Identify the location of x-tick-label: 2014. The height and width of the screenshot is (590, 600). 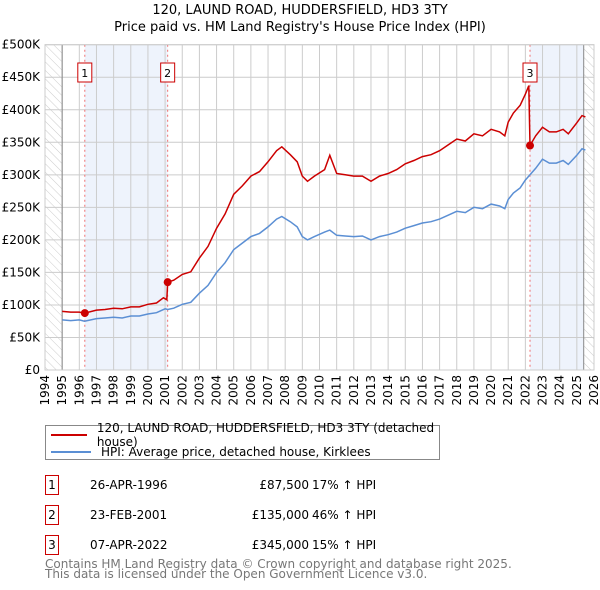
(388, 390).